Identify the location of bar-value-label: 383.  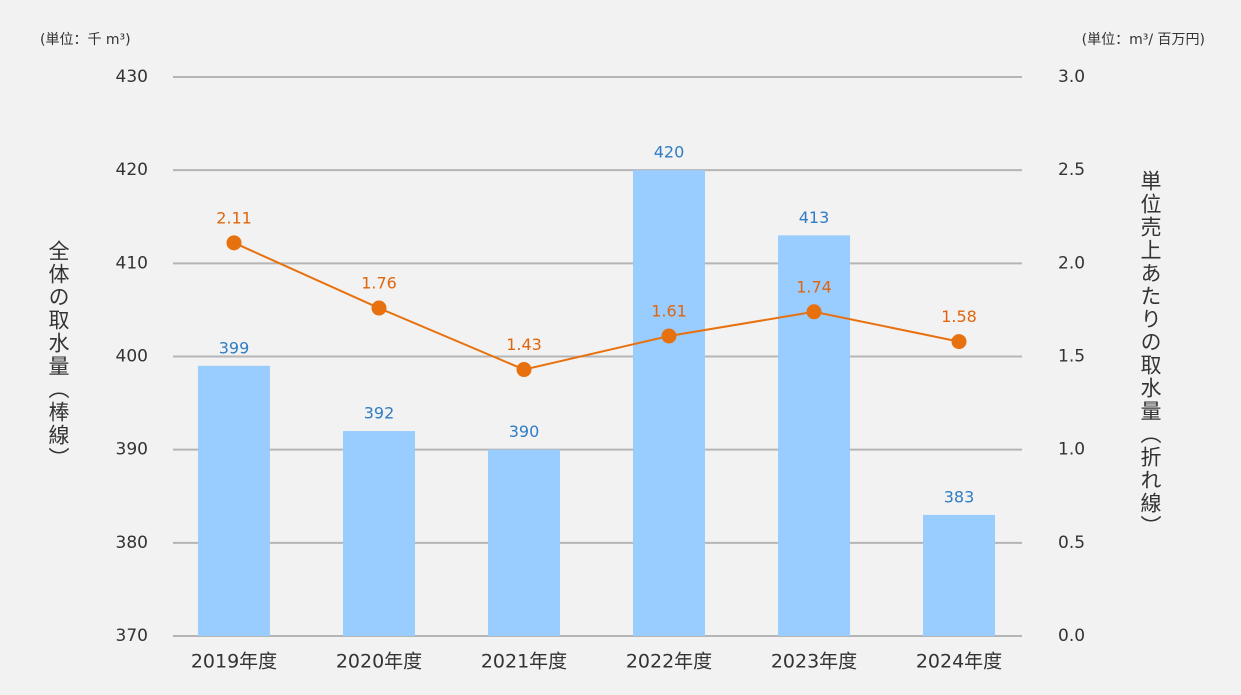
(959, 496).